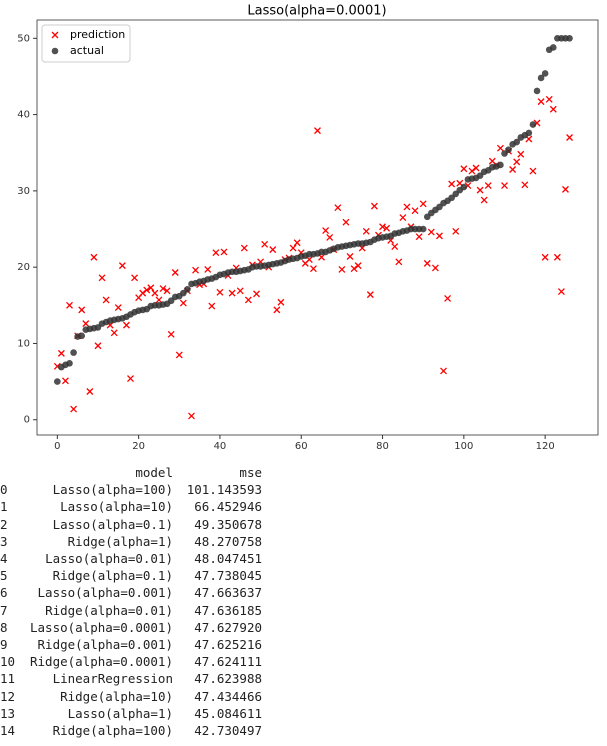  What do you see at coordinates (27, 420) in the screenshot?
I see `y-tick-label: 0` at bounding box center [27, 420].